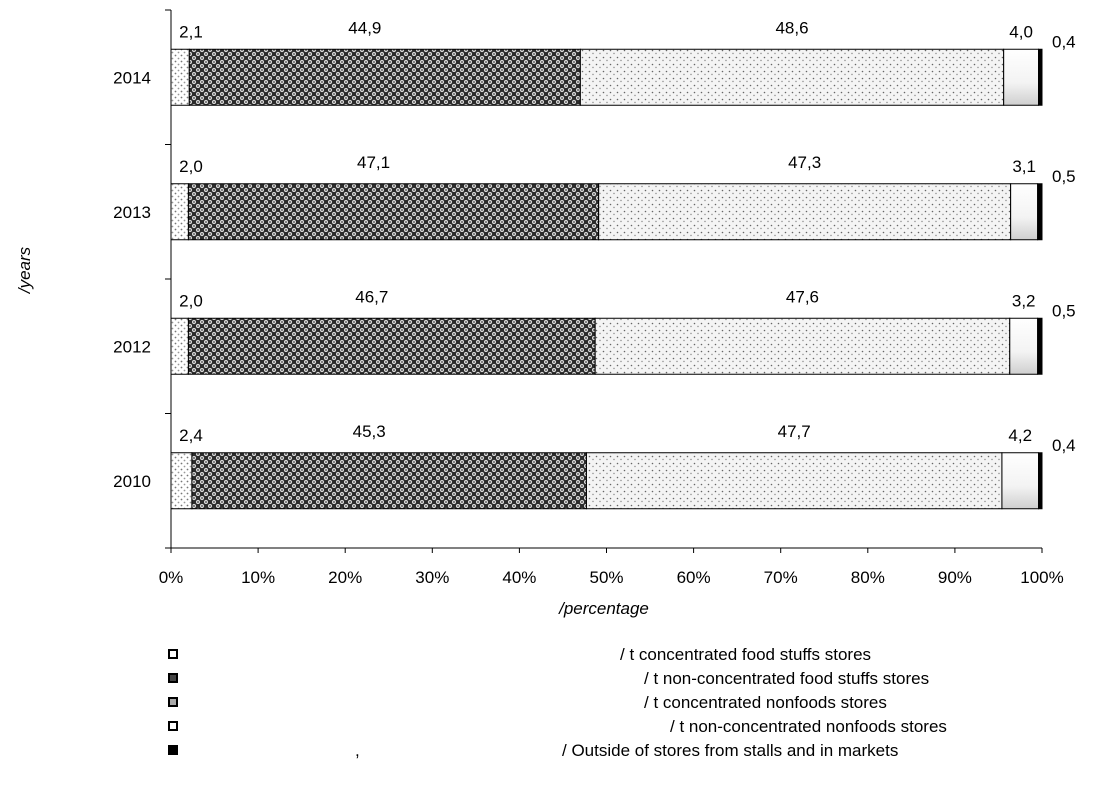  What do you see at coordinates (191, 31) in the screenshot?
I see `data-label: 2,1` at bounding box center [191, 31].